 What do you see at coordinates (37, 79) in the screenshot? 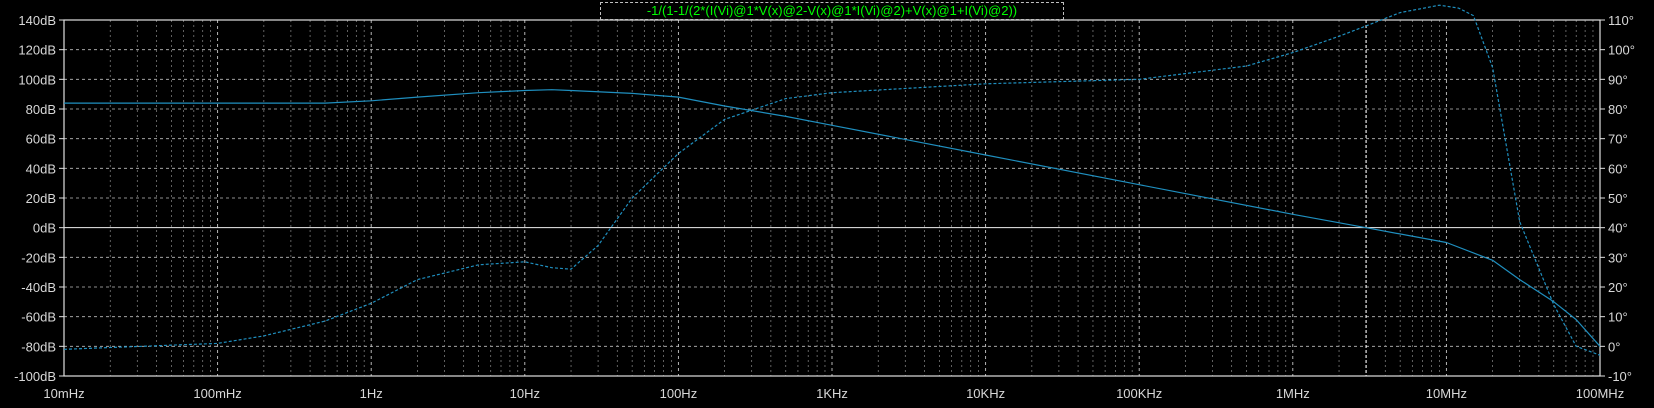
I see `y-left-tick-label: 100dB` at bounding box center [37, 79].